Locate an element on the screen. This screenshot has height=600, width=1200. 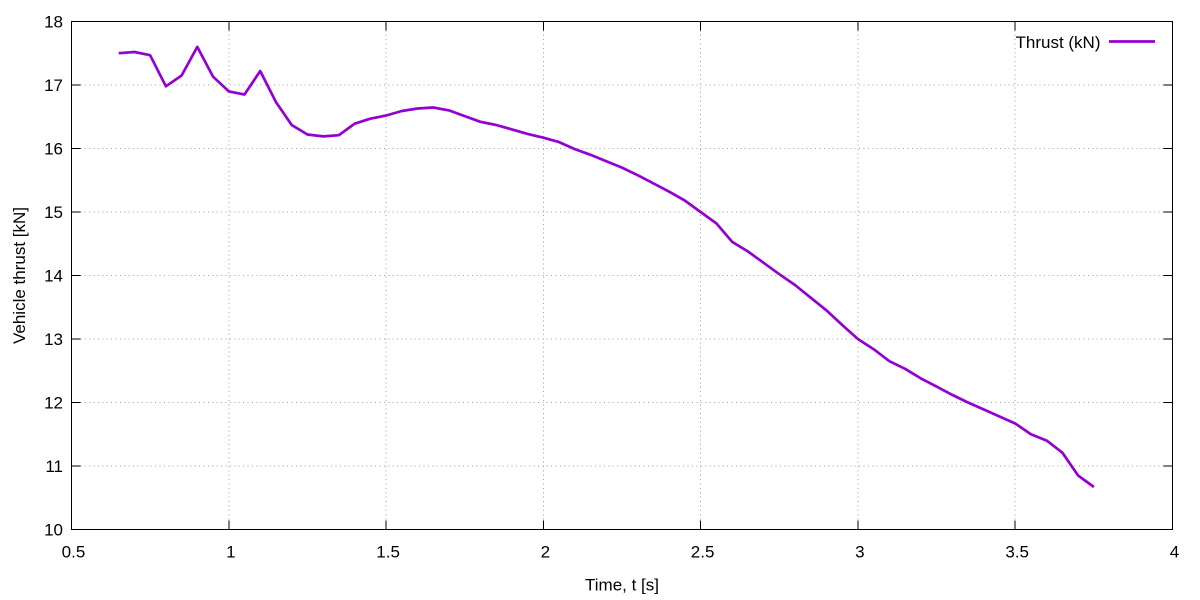
svg-text: 13 is located at coordinates (53, 339).